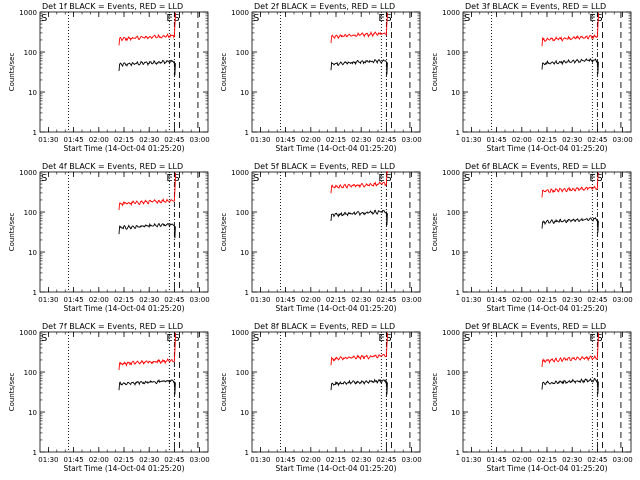 This screenshot has height=480, width=640. I want to click on panel-title: Det 5f BLACK = Events, RED = LLD, so click(324, 166).